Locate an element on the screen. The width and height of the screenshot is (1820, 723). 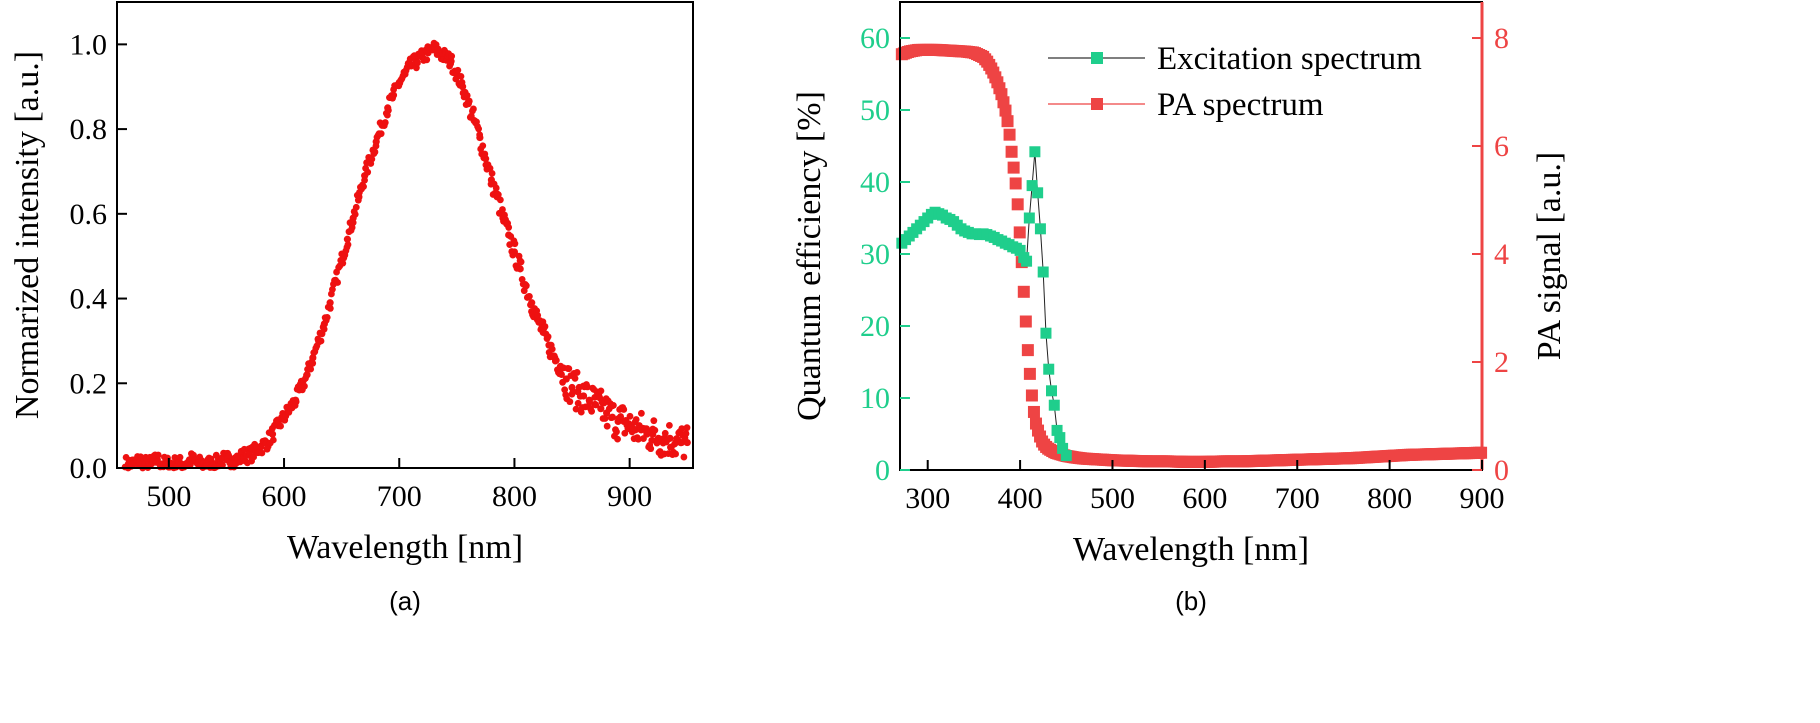
y-tick-label: 0.0 is located at coordinates (89, 468).